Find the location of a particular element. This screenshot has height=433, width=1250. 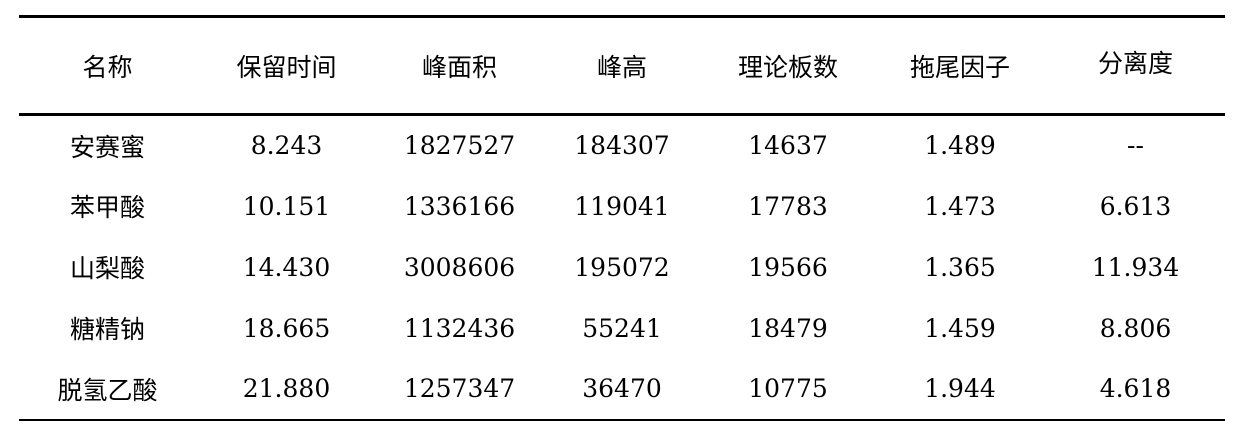

cell-peak-area: 1132436 is located at coordinates (459, 328).